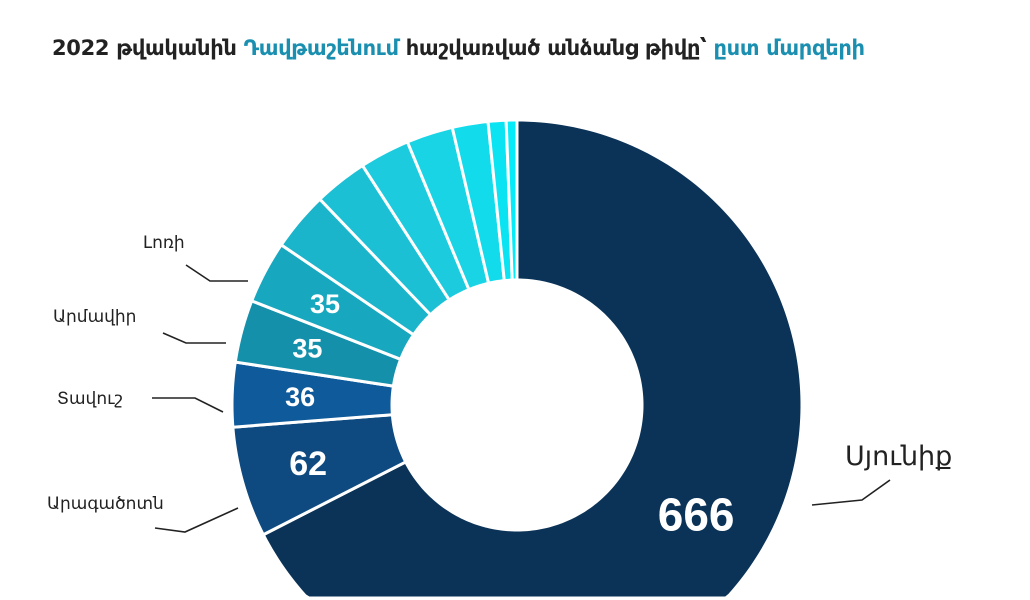 The width and height of the screenshot is (1030, 600). I want to click on leader-line-armavir, so click(194, 338).